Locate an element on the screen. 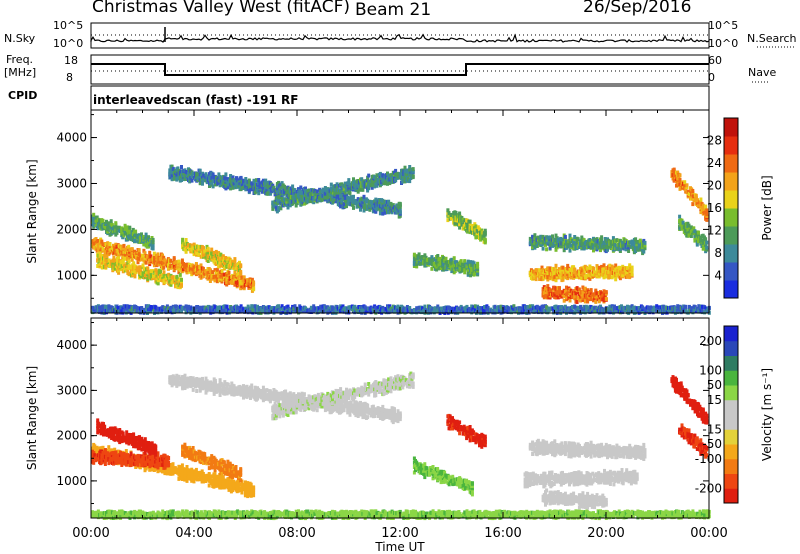  nave-tick-bottom: 0 is located at coordinates (711, 77).